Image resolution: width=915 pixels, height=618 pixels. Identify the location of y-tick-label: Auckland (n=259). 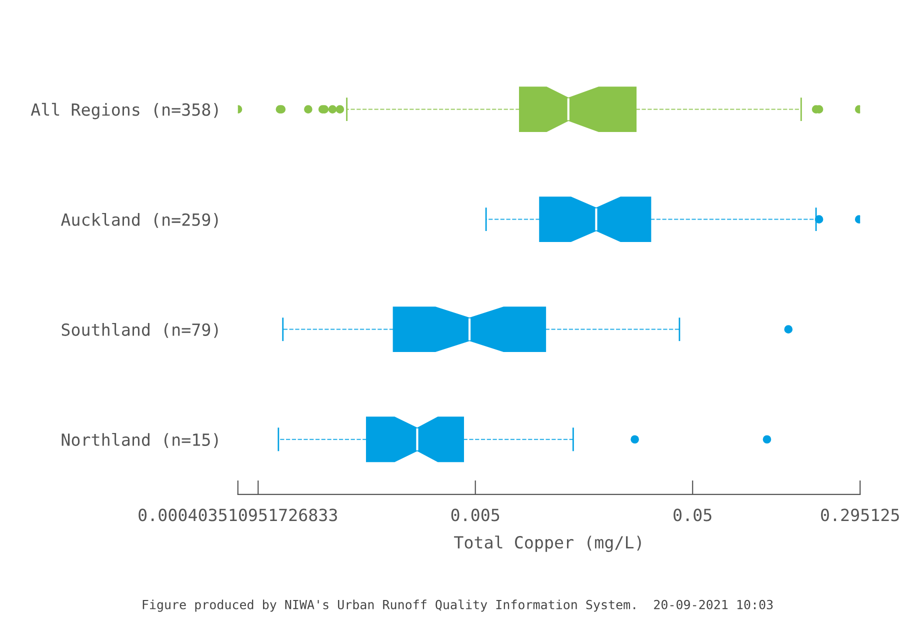
(139, 220).